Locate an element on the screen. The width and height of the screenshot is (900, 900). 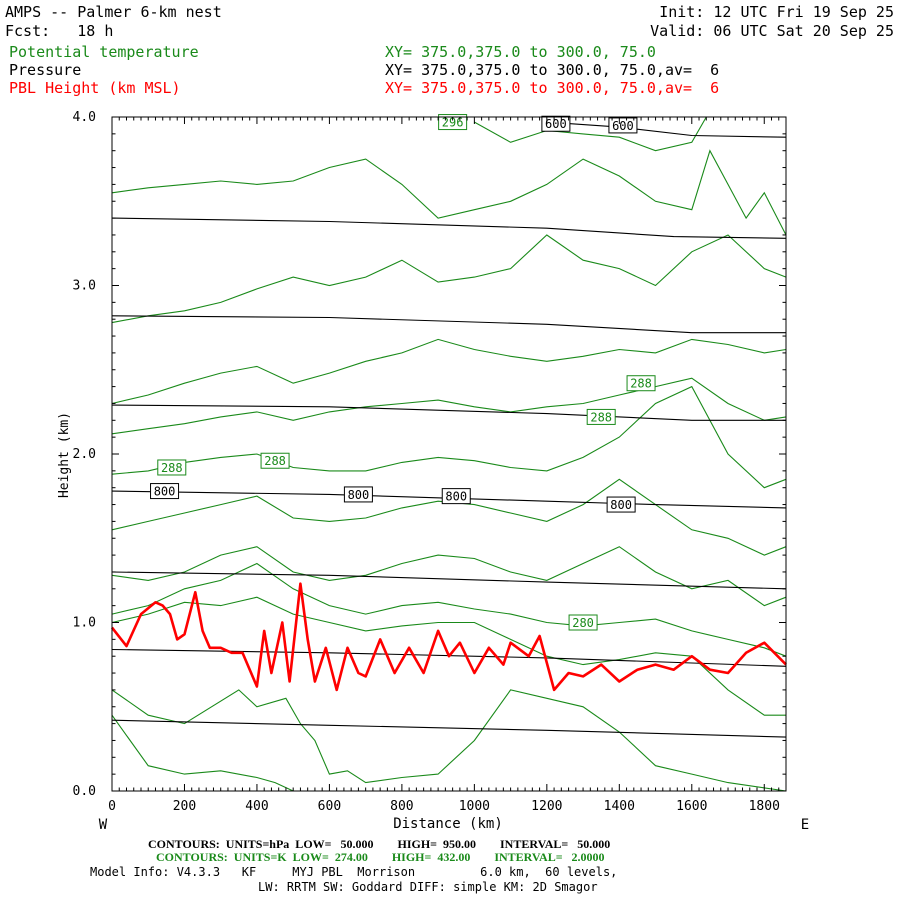
x-tick-label: 800 is located at coordinates (401, 806).